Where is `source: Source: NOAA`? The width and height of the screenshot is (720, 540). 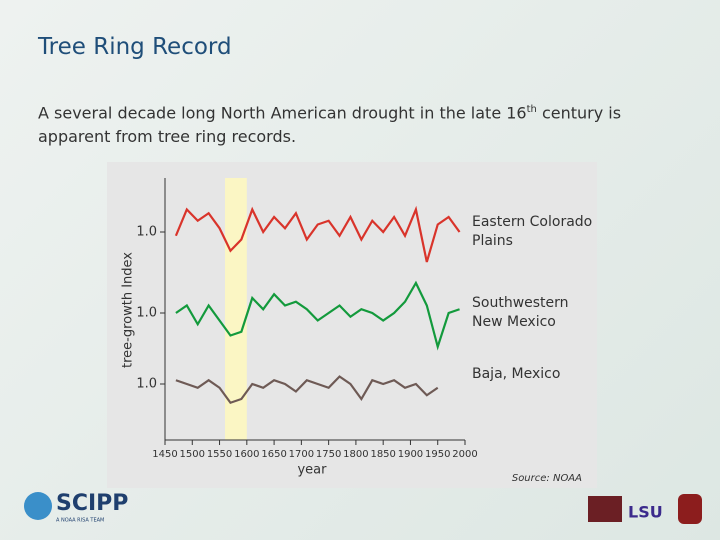
source: Source: NOAA is located at coordinates (547, 478).